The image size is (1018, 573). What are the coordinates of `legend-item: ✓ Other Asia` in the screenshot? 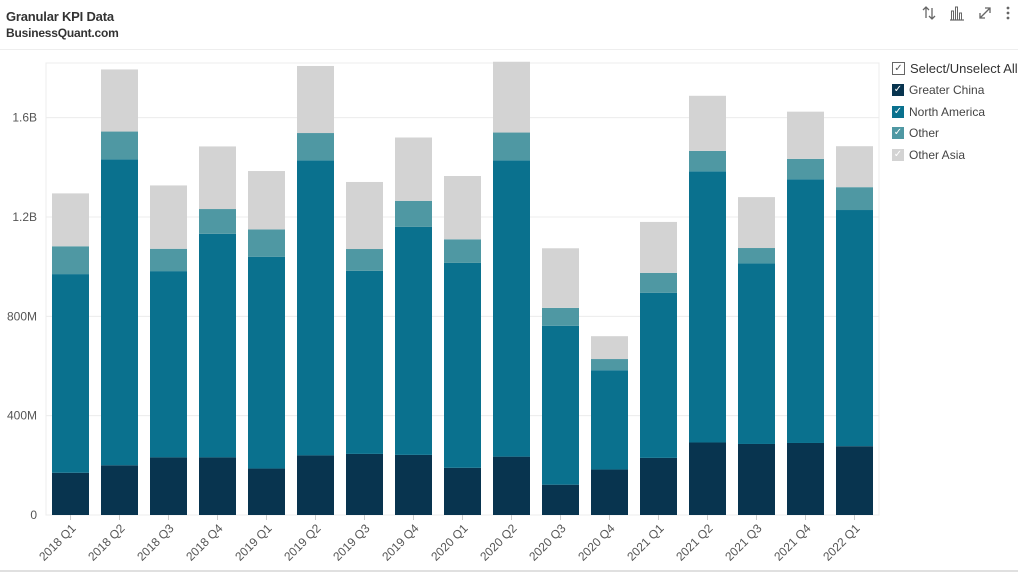 It's located at (955, 155).